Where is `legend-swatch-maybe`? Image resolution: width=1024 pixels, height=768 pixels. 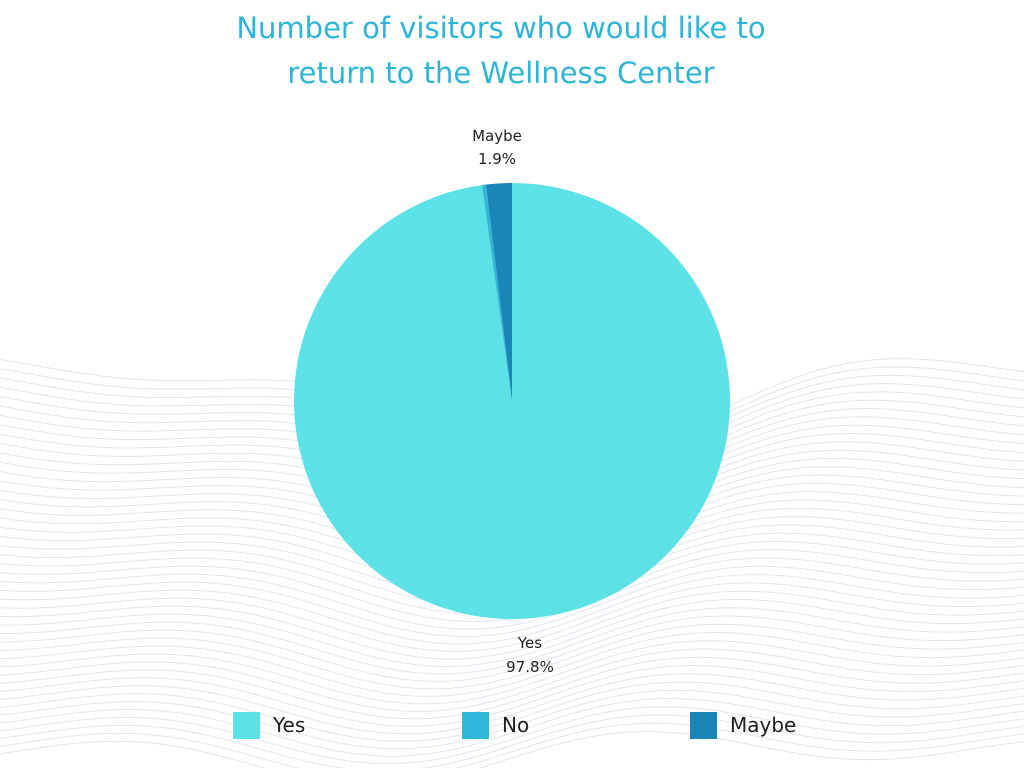
legend-swatch-maybe is located at coordinates (703, 725).